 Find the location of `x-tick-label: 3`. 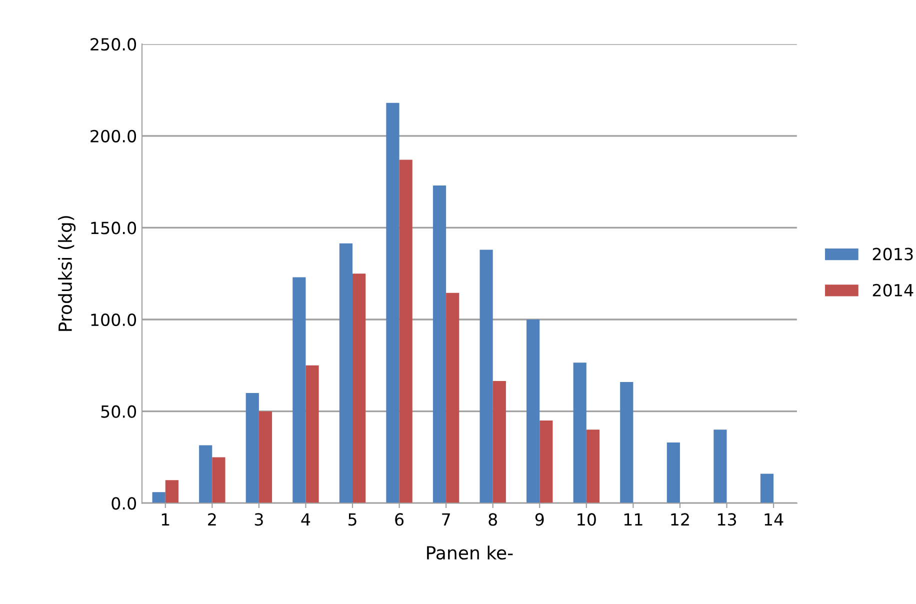

x-tick-label: 3 is located at coordinates (258, 519).